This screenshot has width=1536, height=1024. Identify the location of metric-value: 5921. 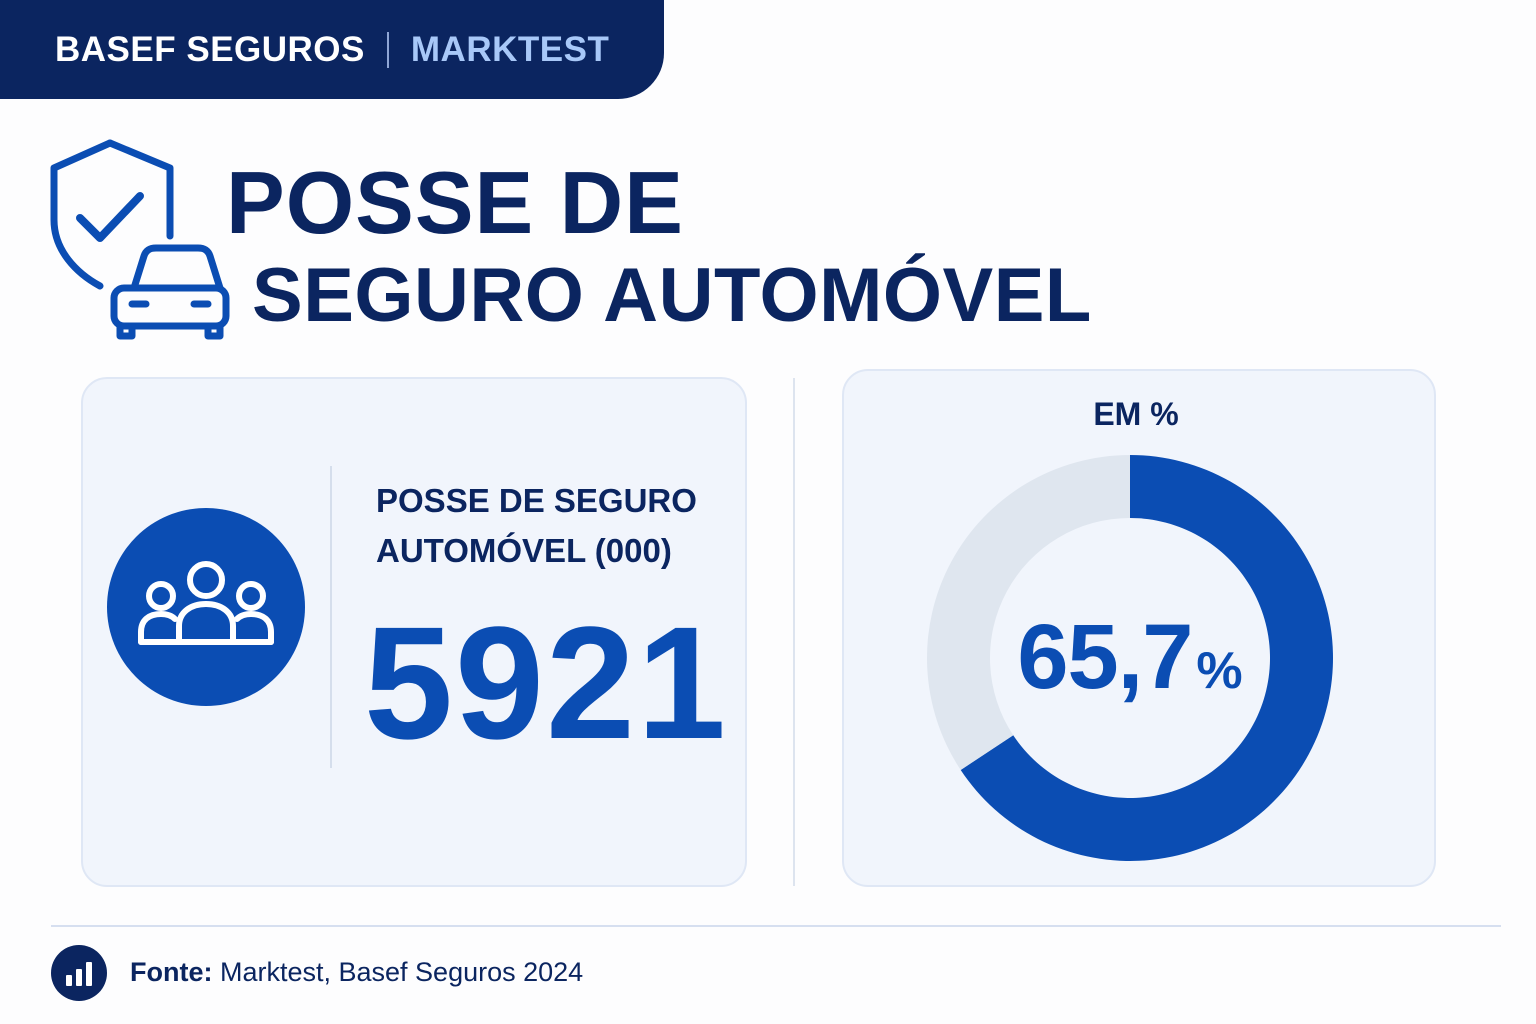
(546, 682).